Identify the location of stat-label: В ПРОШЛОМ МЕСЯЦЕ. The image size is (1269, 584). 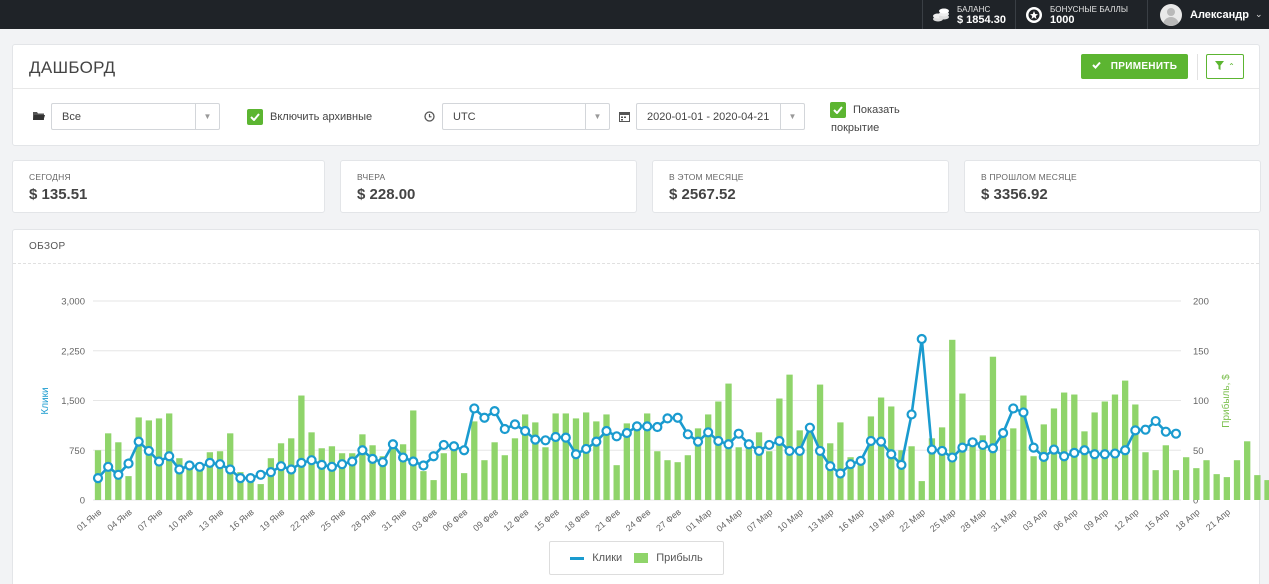
(1029, 177).